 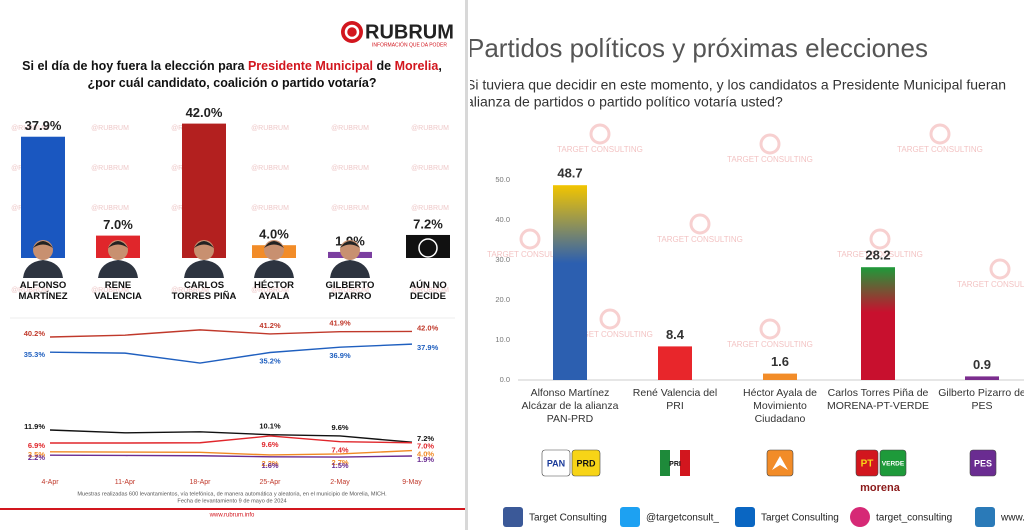 What do you see at coordinates (780, 361) in the screenshot?
I see `value-label: 1.6` at bounding box center [780, 361].